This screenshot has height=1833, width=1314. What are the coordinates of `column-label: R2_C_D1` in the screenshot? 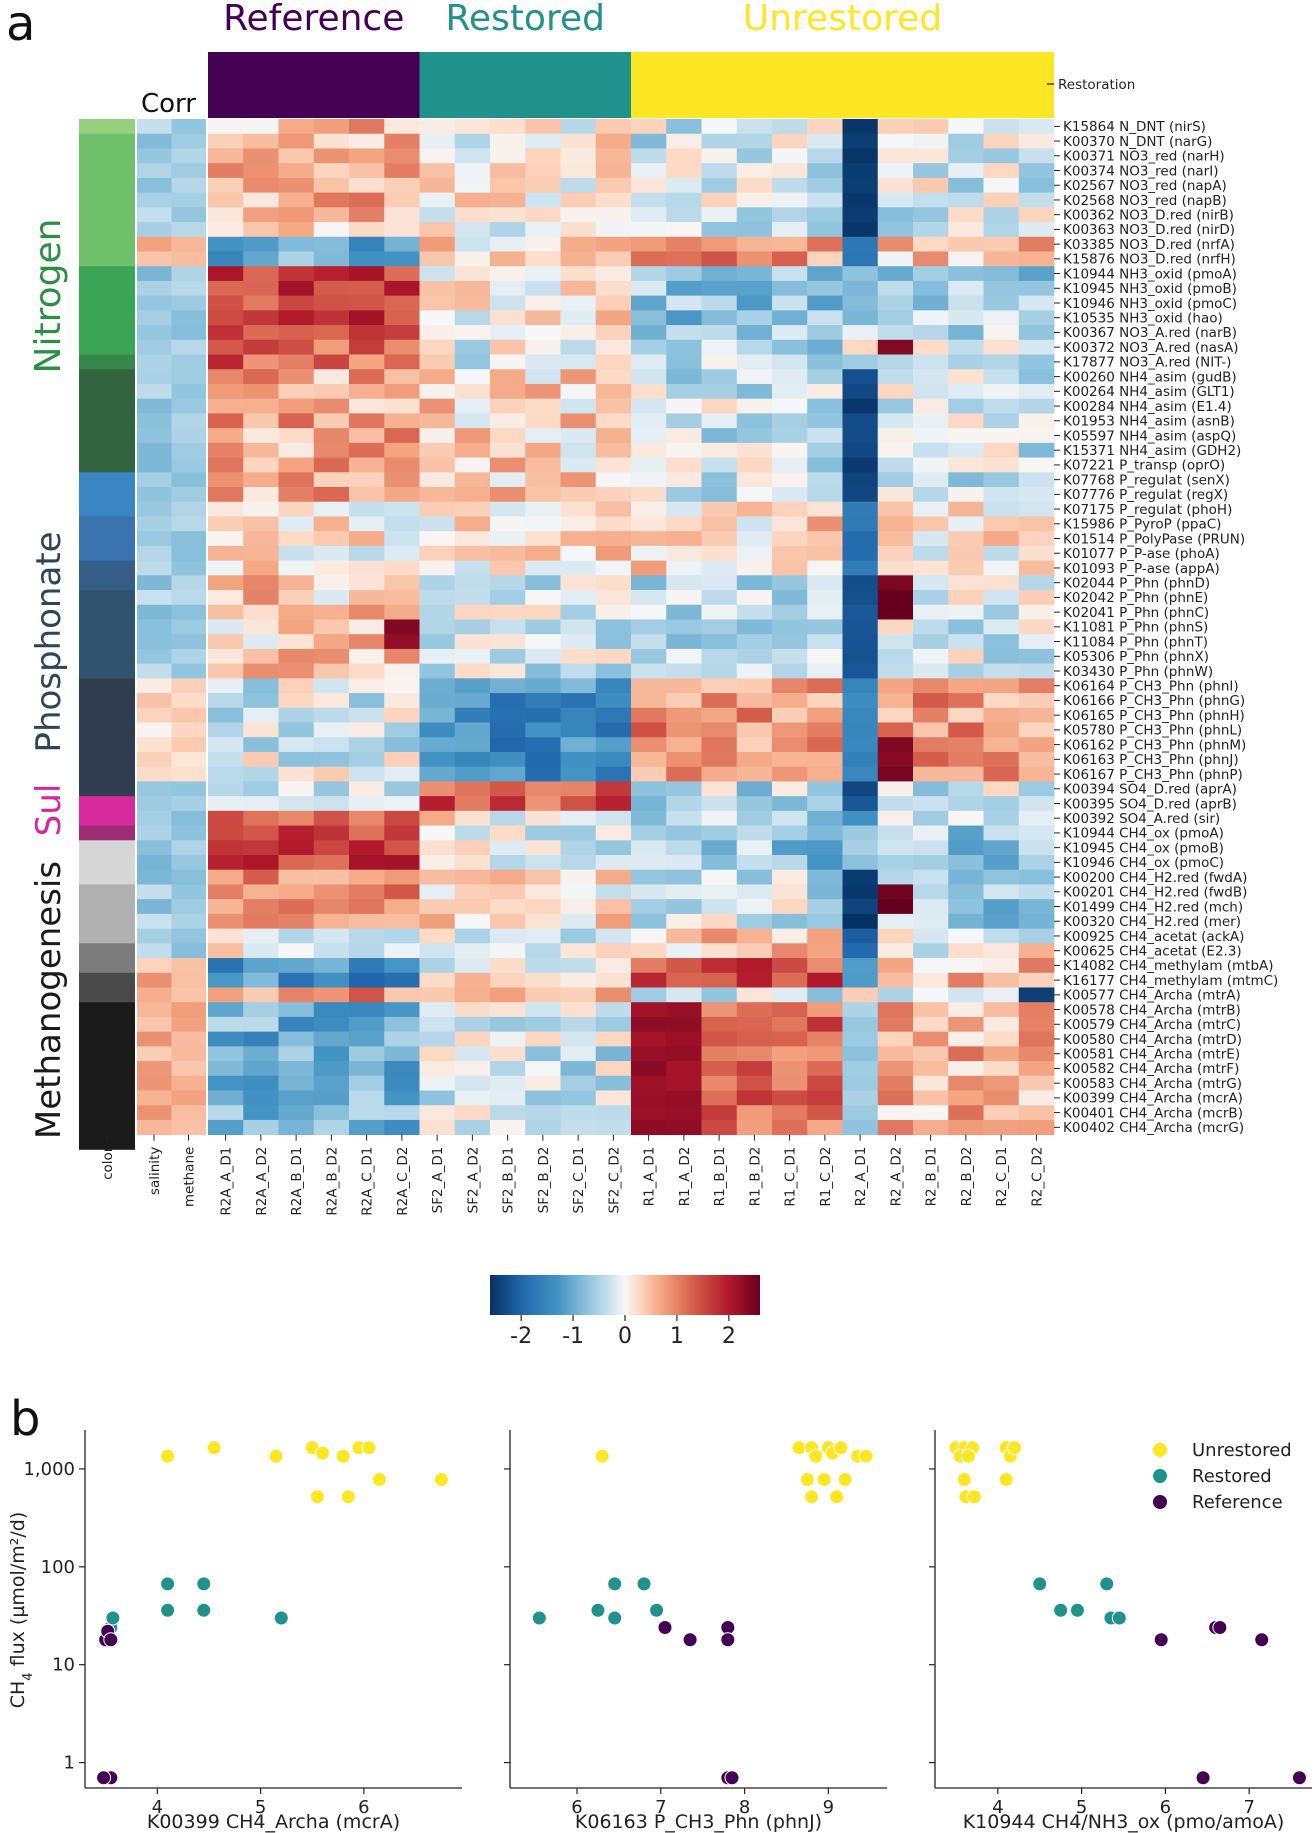 It's located at (1002, 1177).